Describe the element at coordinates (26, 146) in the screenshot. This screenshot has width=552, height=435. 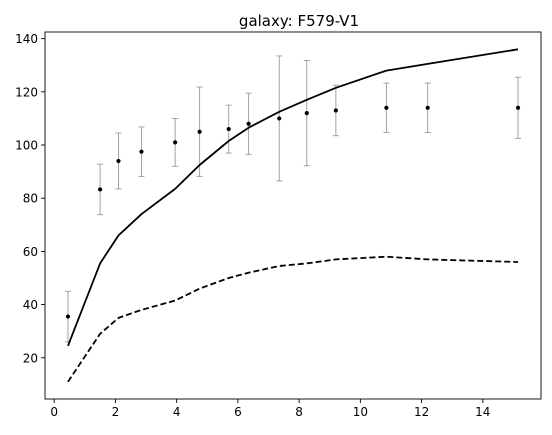
I see `y-tick-label: 100` at that location.